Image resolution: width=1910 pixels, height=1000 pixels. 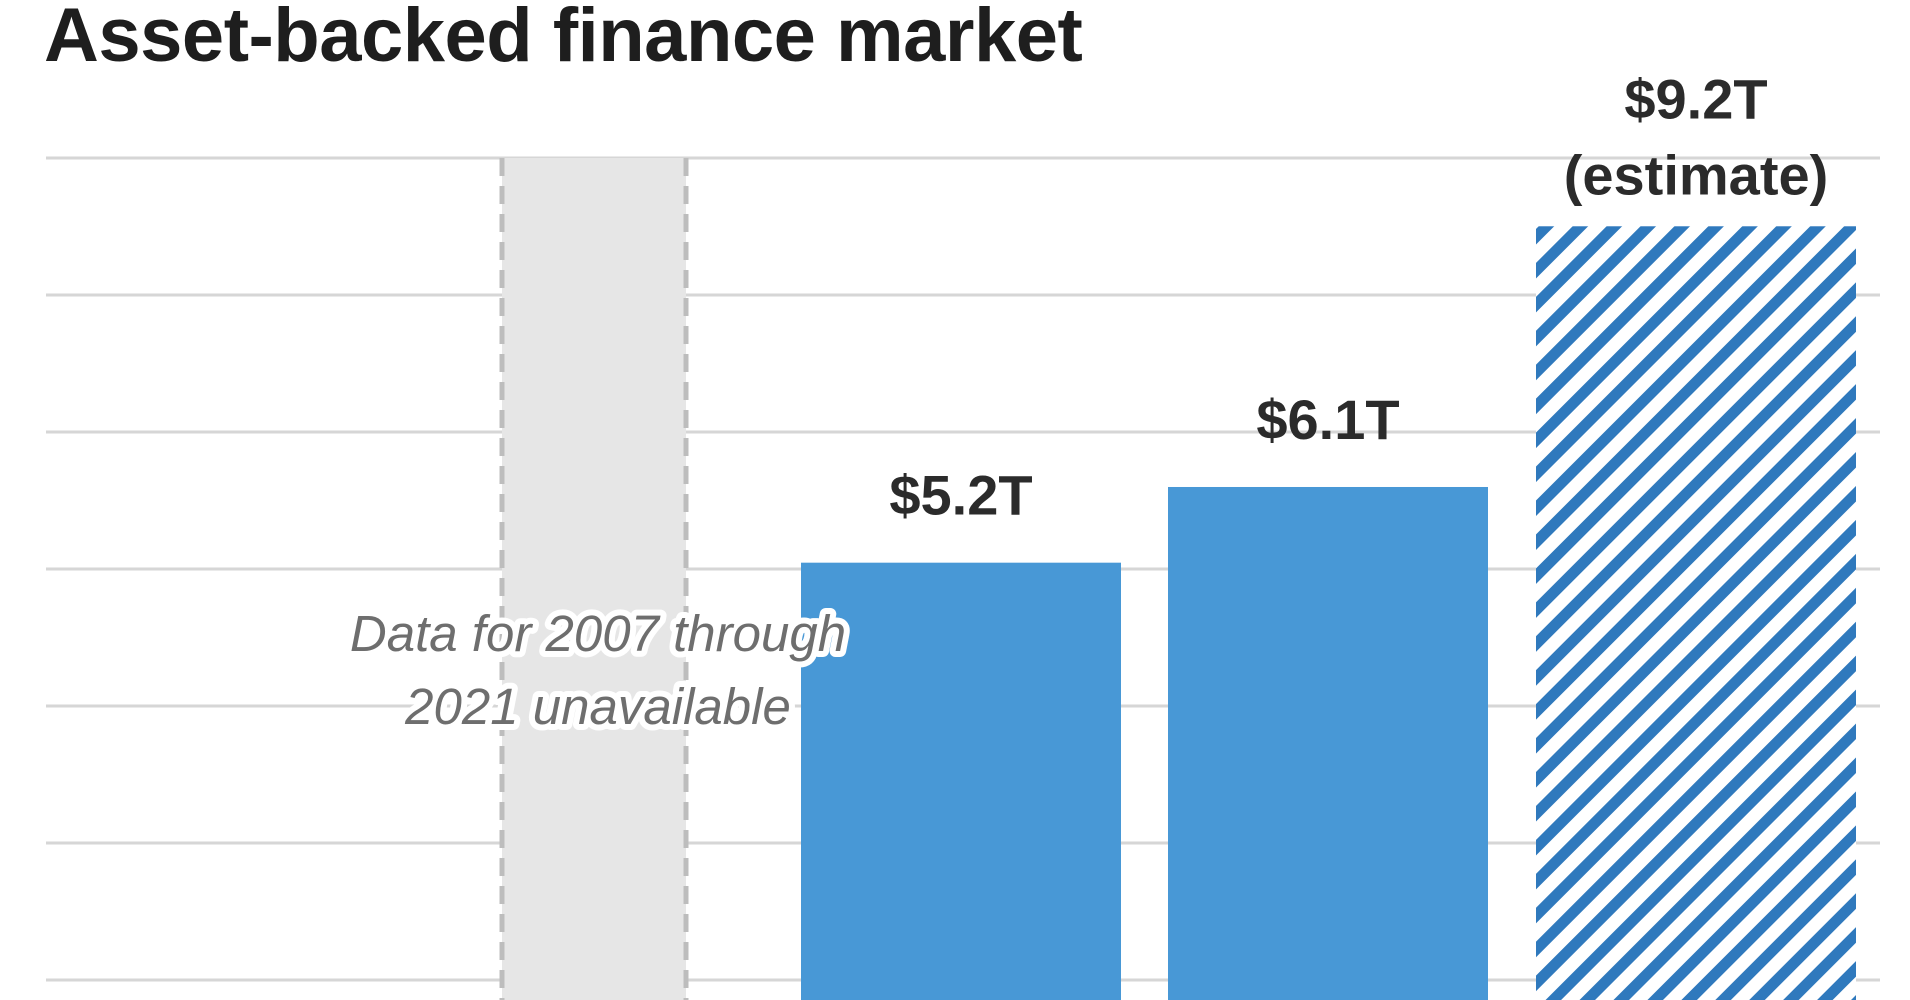 I want to click on gap-annotation-halo: Data for 2007 through, so click(x=598, y=633).